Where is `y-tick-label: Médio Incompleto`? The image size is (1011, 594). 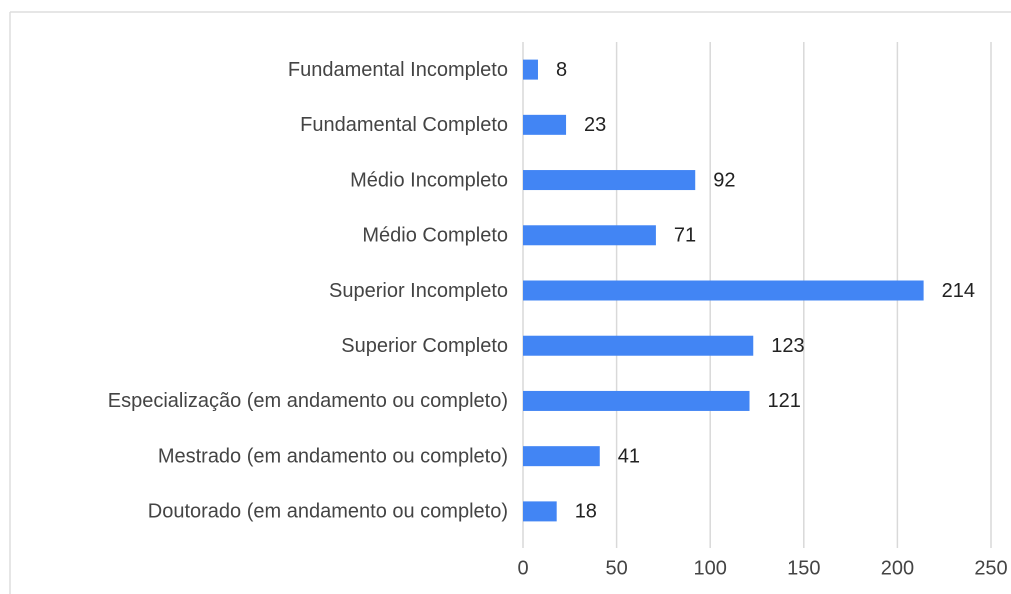
y-tick-label: Médio Incompleto is located at coordinates (429, 180).